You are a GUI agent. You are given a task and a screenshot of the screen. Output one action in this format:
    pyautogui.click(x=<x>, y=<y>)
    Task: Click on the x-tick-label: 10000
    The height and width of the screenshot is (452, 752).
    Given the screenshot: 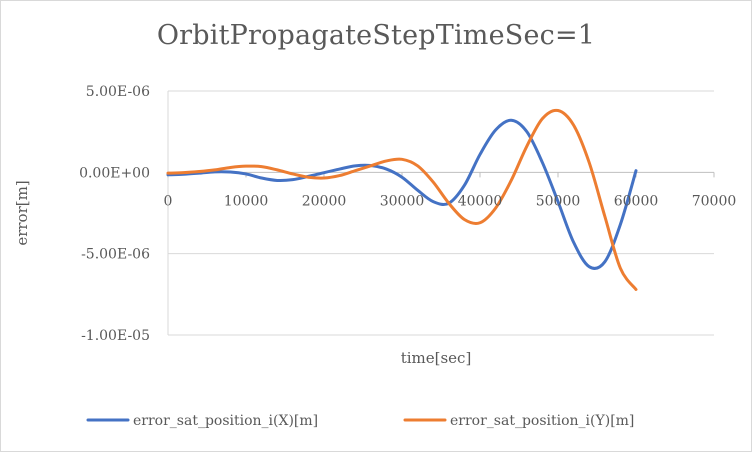 What is the action you would take?
    pyautogui.click(x=246, y=201)
    